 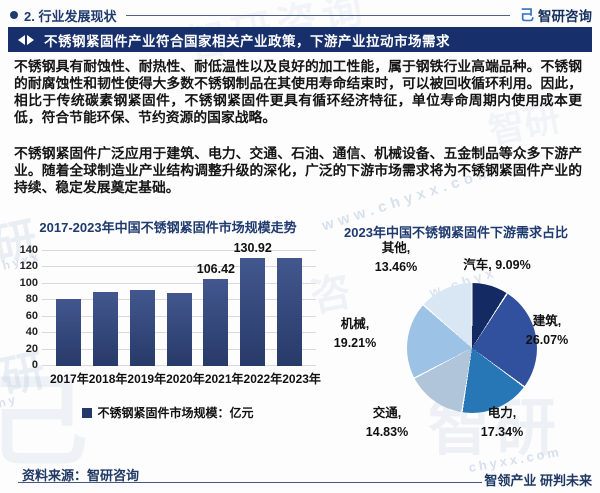 What do you see at coordinates (547, 340) in the screenshot?
I see `pie-label-value: 26.07%` at bounding box center [547, 340].